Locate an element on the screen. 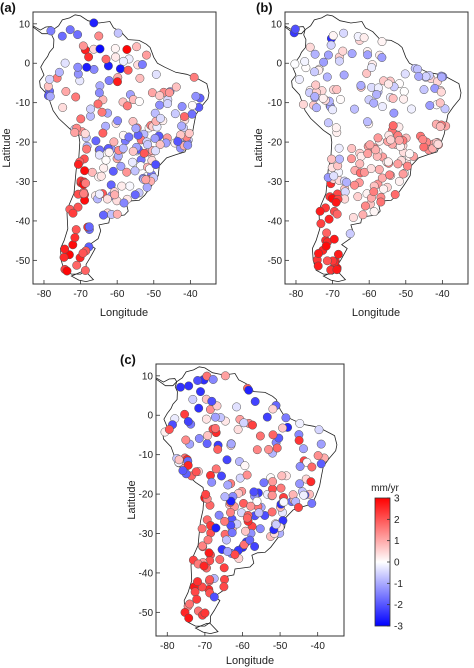 Image resolution: width=474 pixels, height=668 pixels. y-tick-label: -10 is located at coordinates (23, 103).